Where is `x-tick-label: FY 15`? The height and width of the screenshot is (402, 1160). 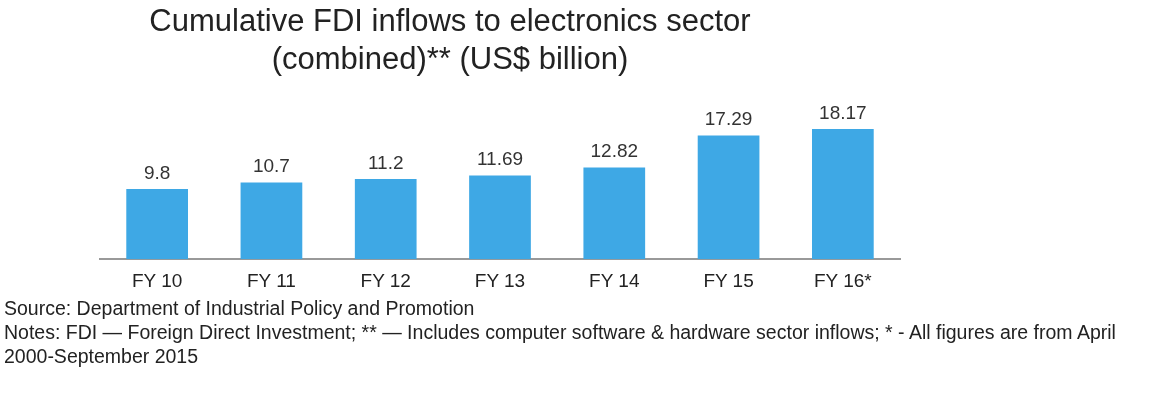
x-tick-label: FY 15 is located at coordinates (728, 280).